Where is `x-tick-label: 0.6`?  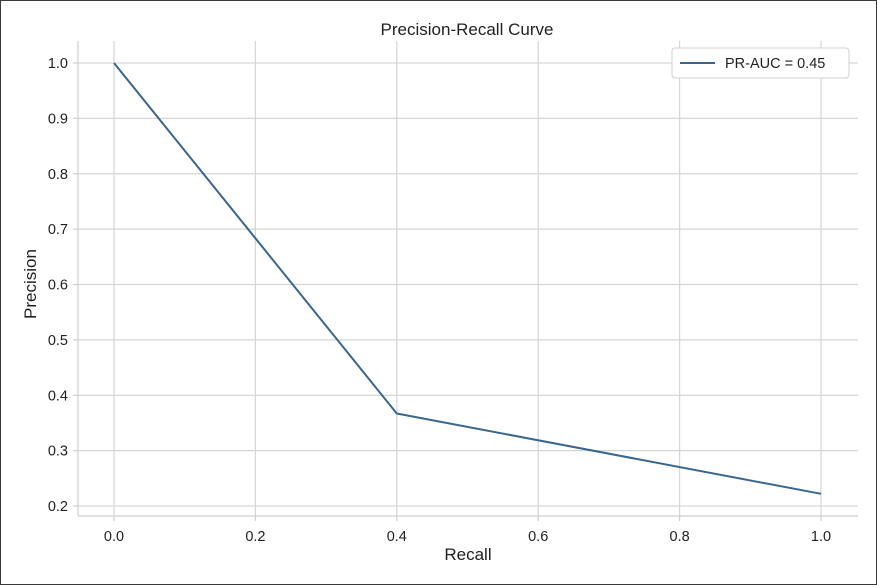
x-tick-label: 0.6 is located at coordinates (538, 537).